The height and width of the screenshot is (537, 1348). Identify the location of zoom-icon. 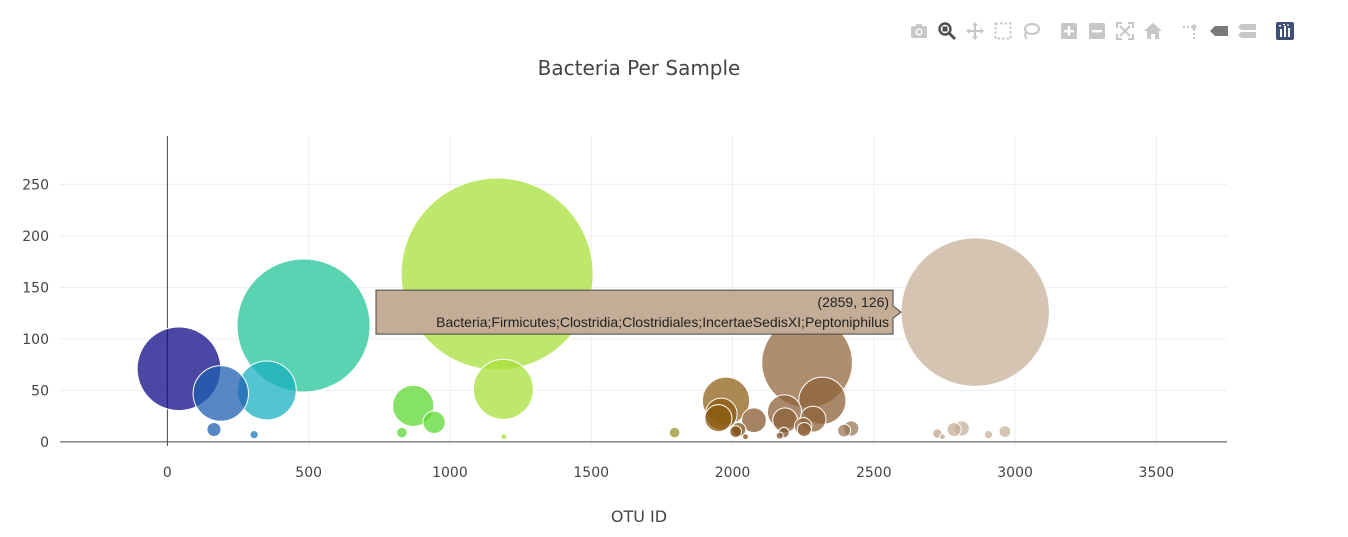
(947, 31).